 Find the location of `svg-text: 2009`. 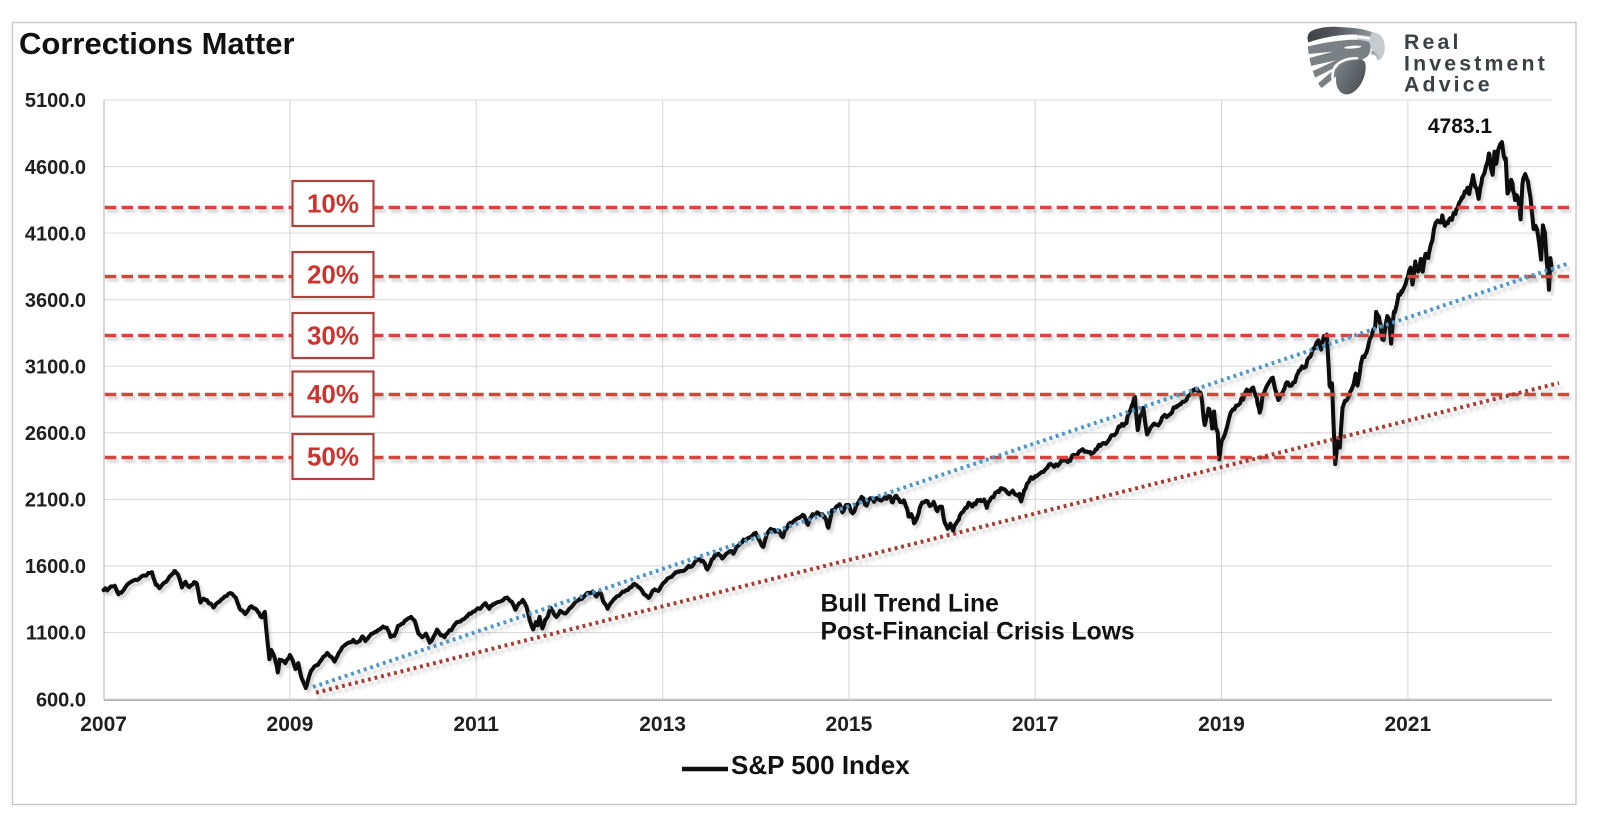

svg-text: 2009 is located at coordinates (290, 724).